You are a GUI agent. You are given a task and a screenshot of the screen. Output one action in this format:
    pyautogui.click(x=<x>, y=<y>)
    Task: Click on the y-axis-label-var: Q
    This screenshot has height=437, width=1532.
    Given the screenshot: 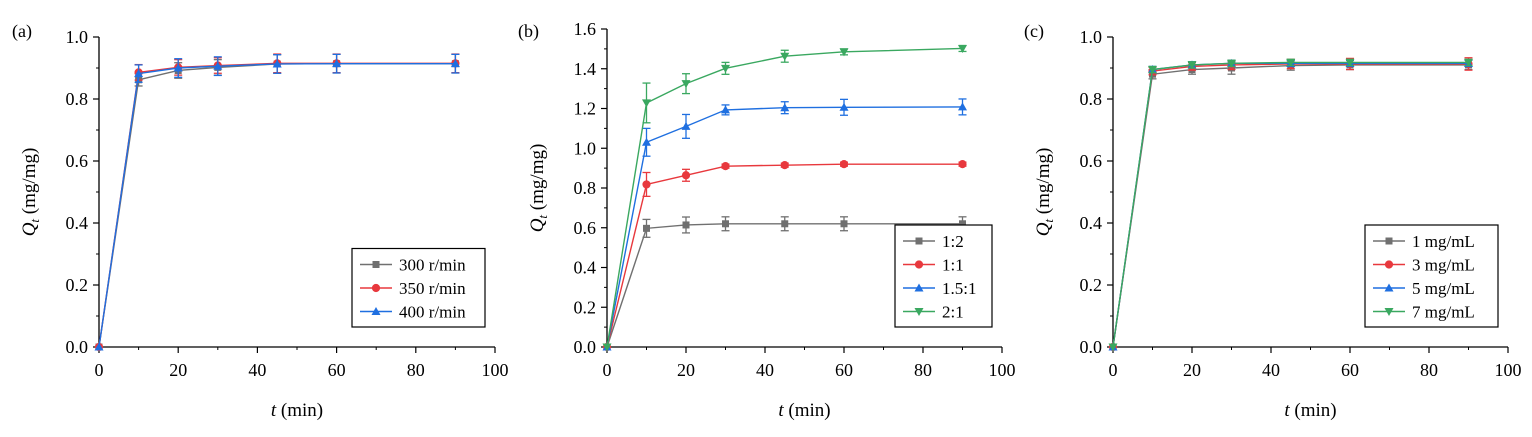 What is the action you would take?
    pyautogui.click(x=537, y=225)
    